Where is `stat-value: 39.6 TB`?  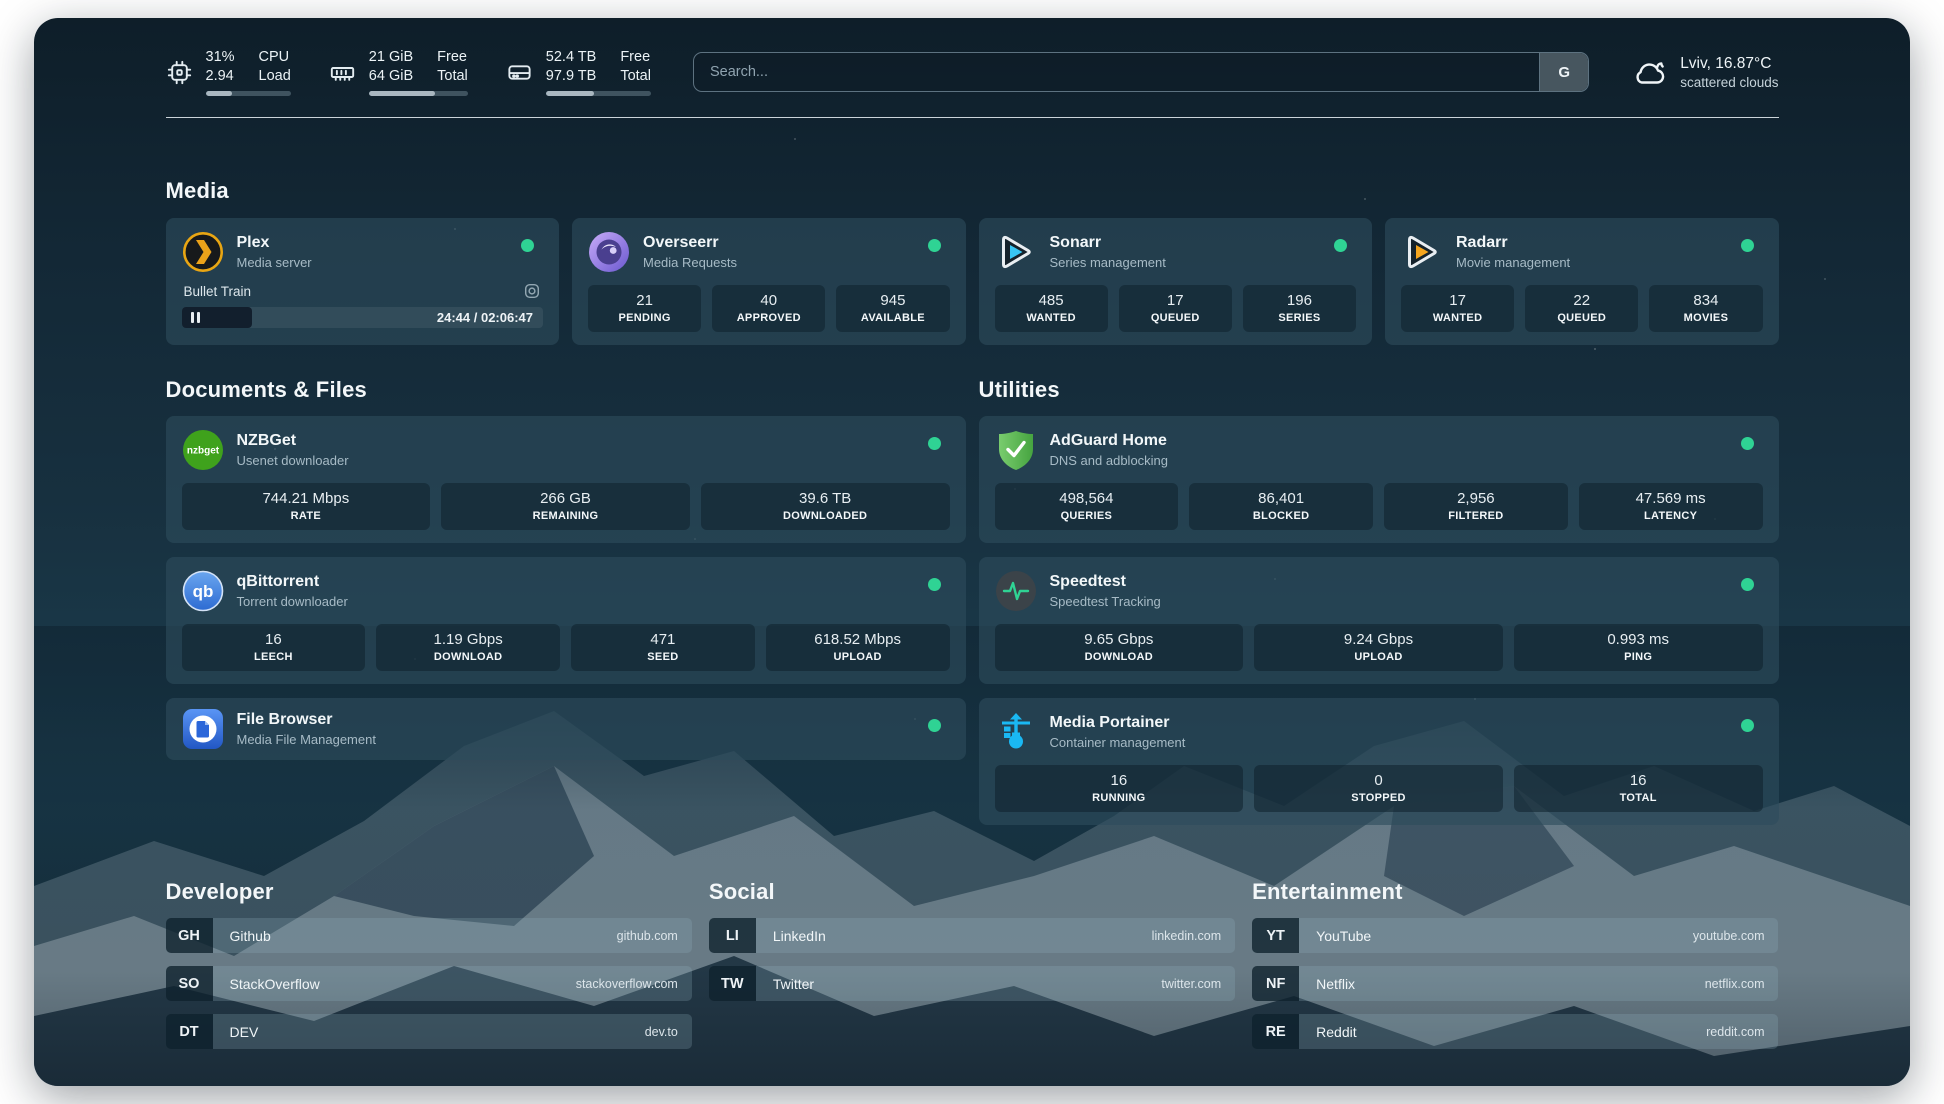 stat-value: 39.6 TB is located at coordinates (825, 498).